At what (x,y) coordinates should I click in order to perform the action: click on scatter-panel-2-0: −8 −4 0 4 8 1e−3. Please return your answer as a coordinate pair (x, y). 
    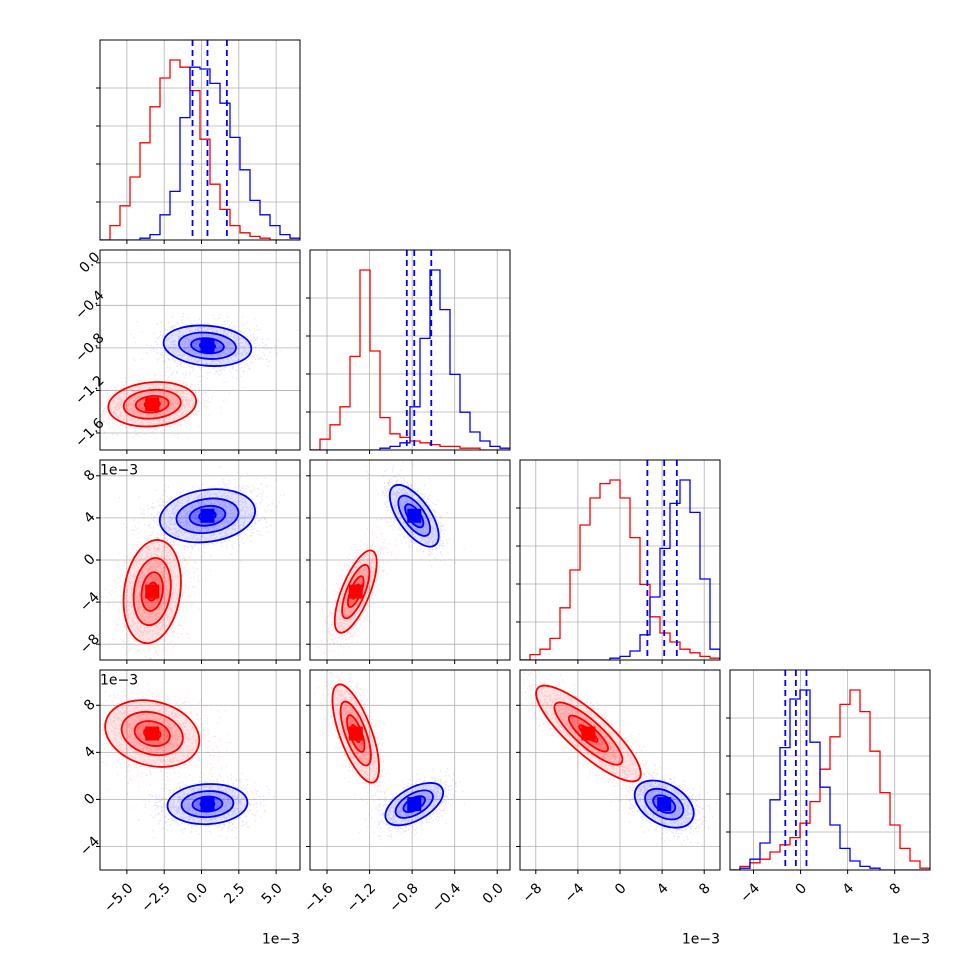
    Looking at the image, I should click on (189, 561).